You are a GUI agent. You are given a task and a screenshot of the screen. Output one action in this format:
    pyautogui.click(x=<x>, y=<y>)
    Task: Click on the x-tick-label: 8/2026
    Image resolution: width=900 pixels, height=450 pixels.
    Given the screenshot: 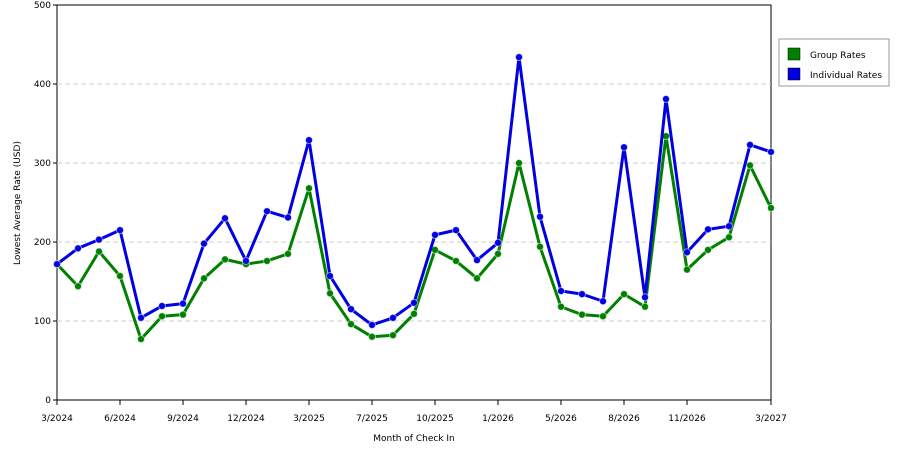 What is the action you would take?
    pyautogui.click(x=624, y=419)
    